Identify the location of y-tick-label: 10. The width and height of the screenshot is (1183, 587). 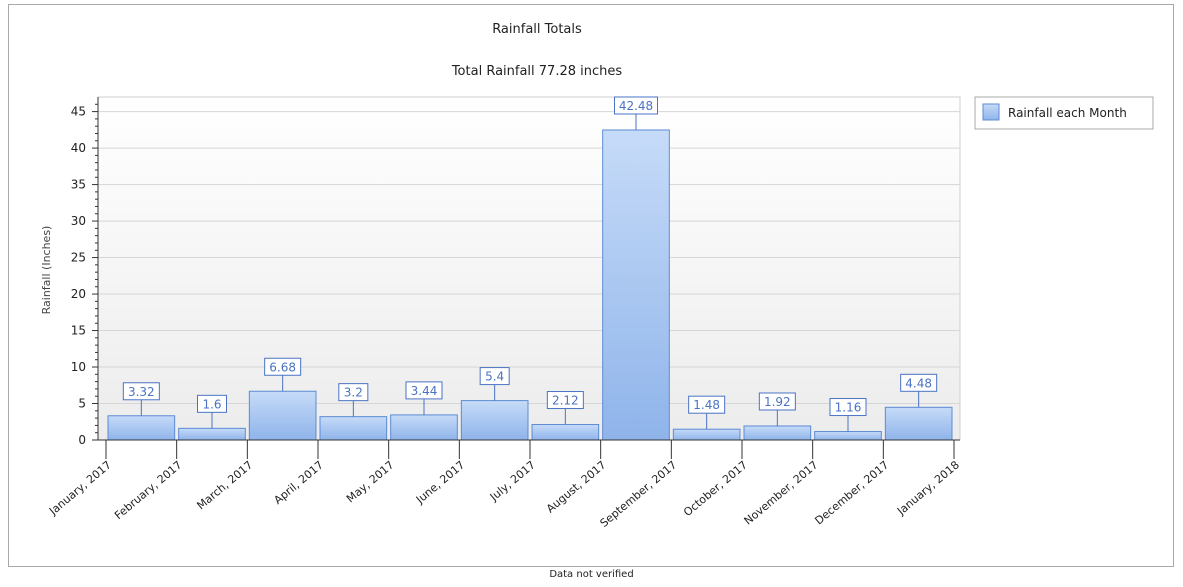
(78, 367).